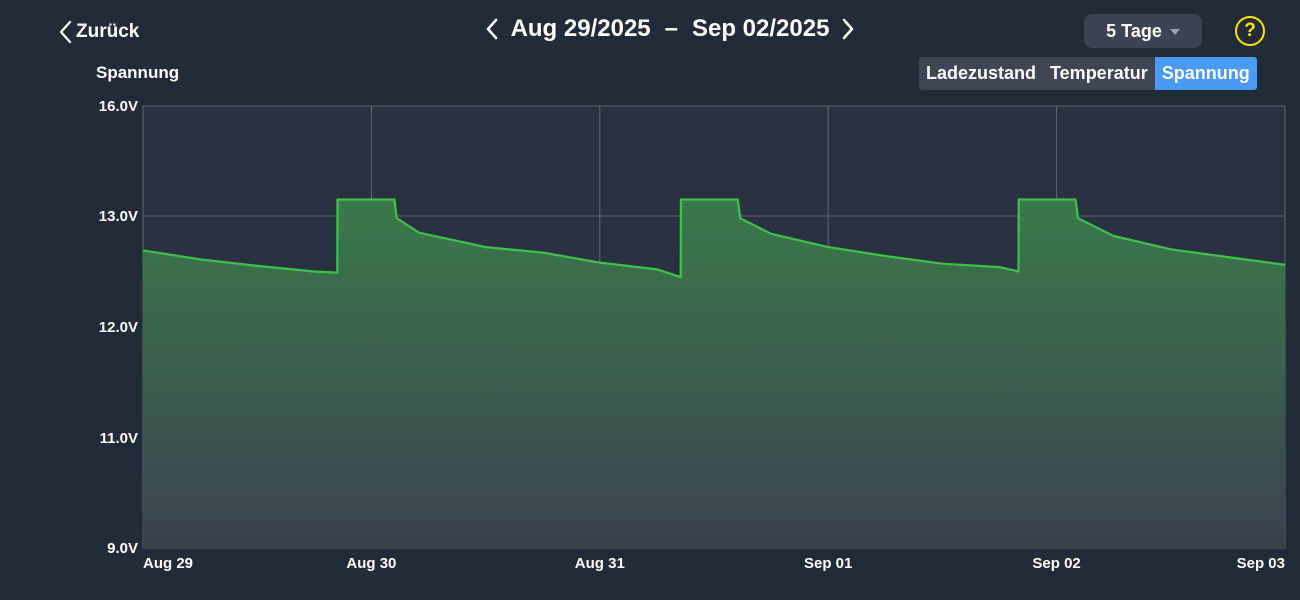  I want to click on days-select-value: 5 Tage, so click(1134, 30).